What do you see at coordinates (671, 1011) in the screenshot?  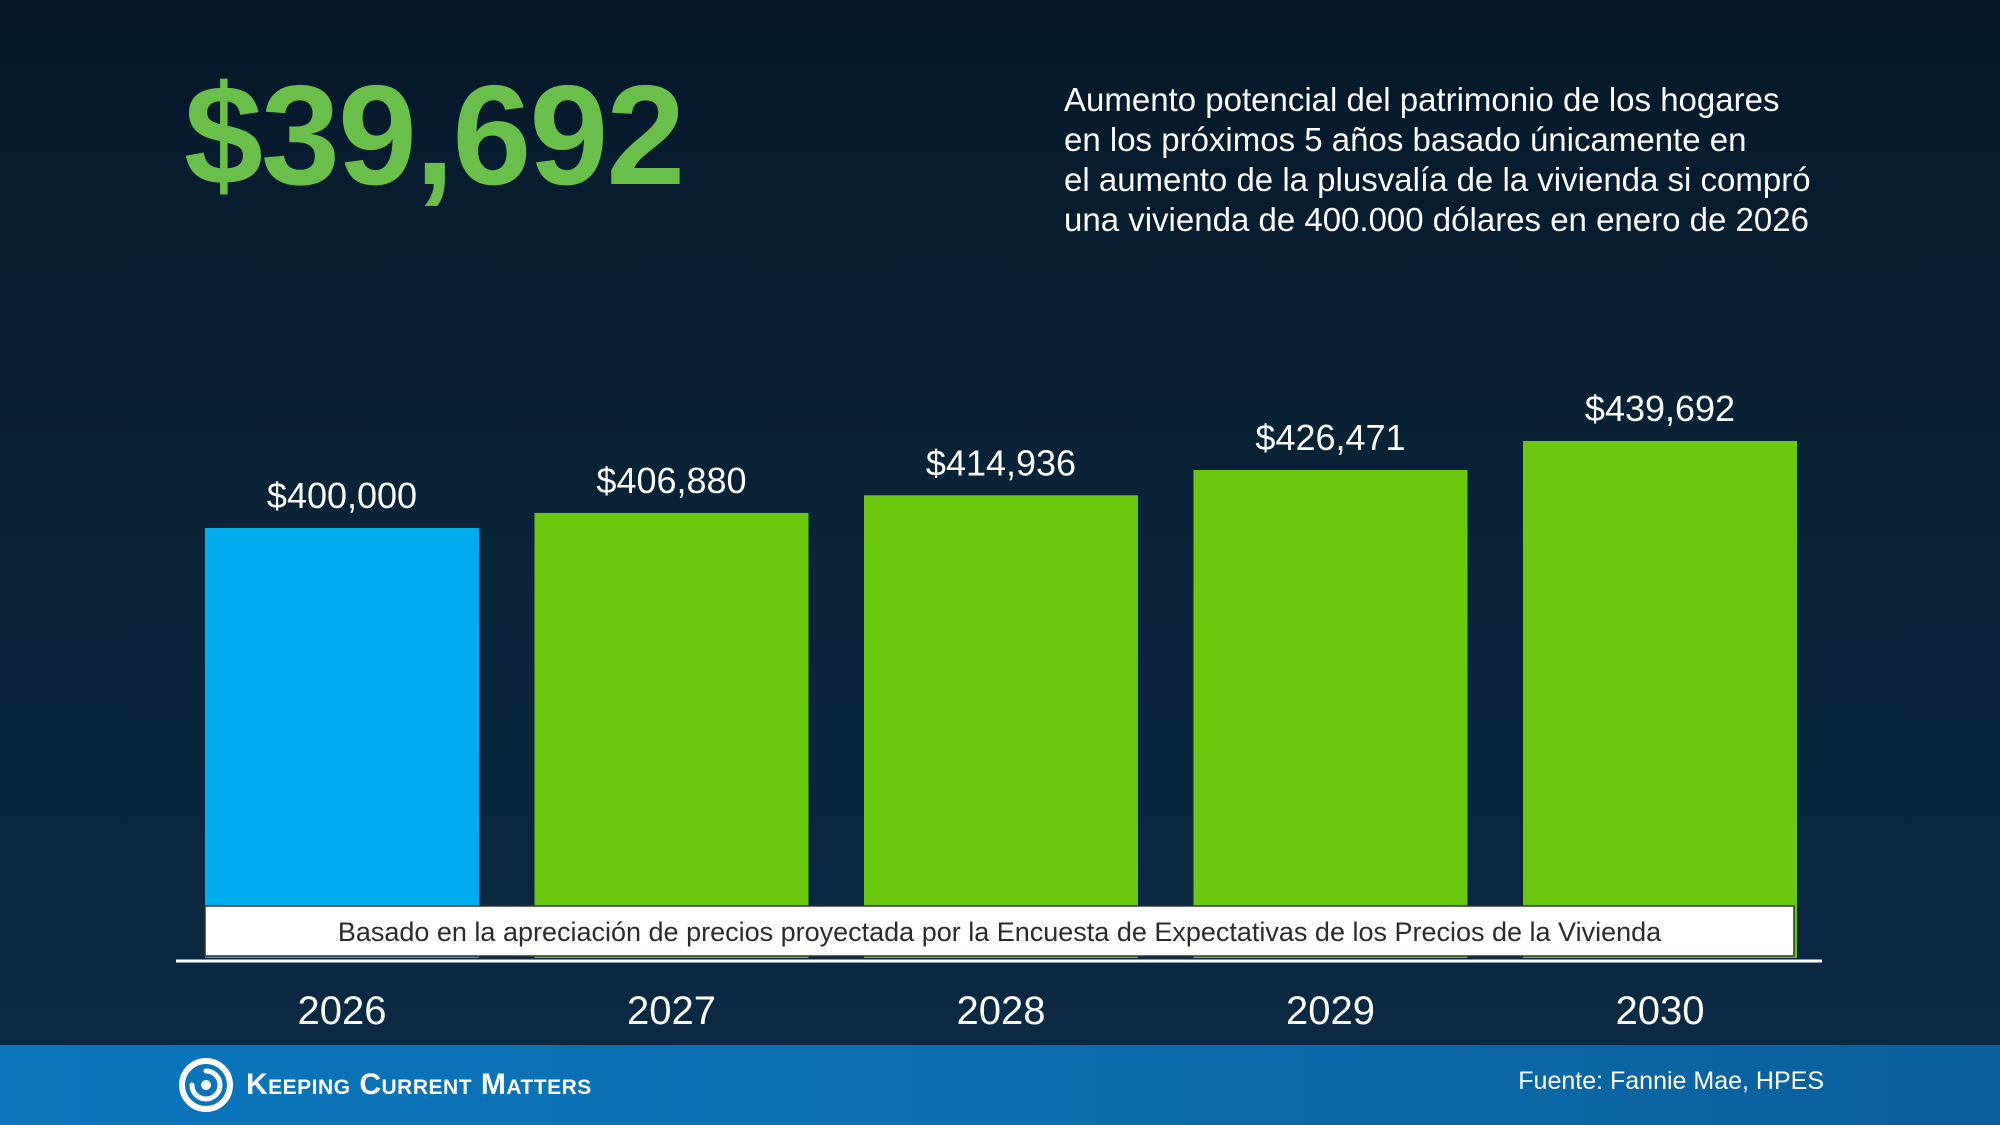 I see `x-tick-label-2027: 2027` at bounding box center [671, 1011].